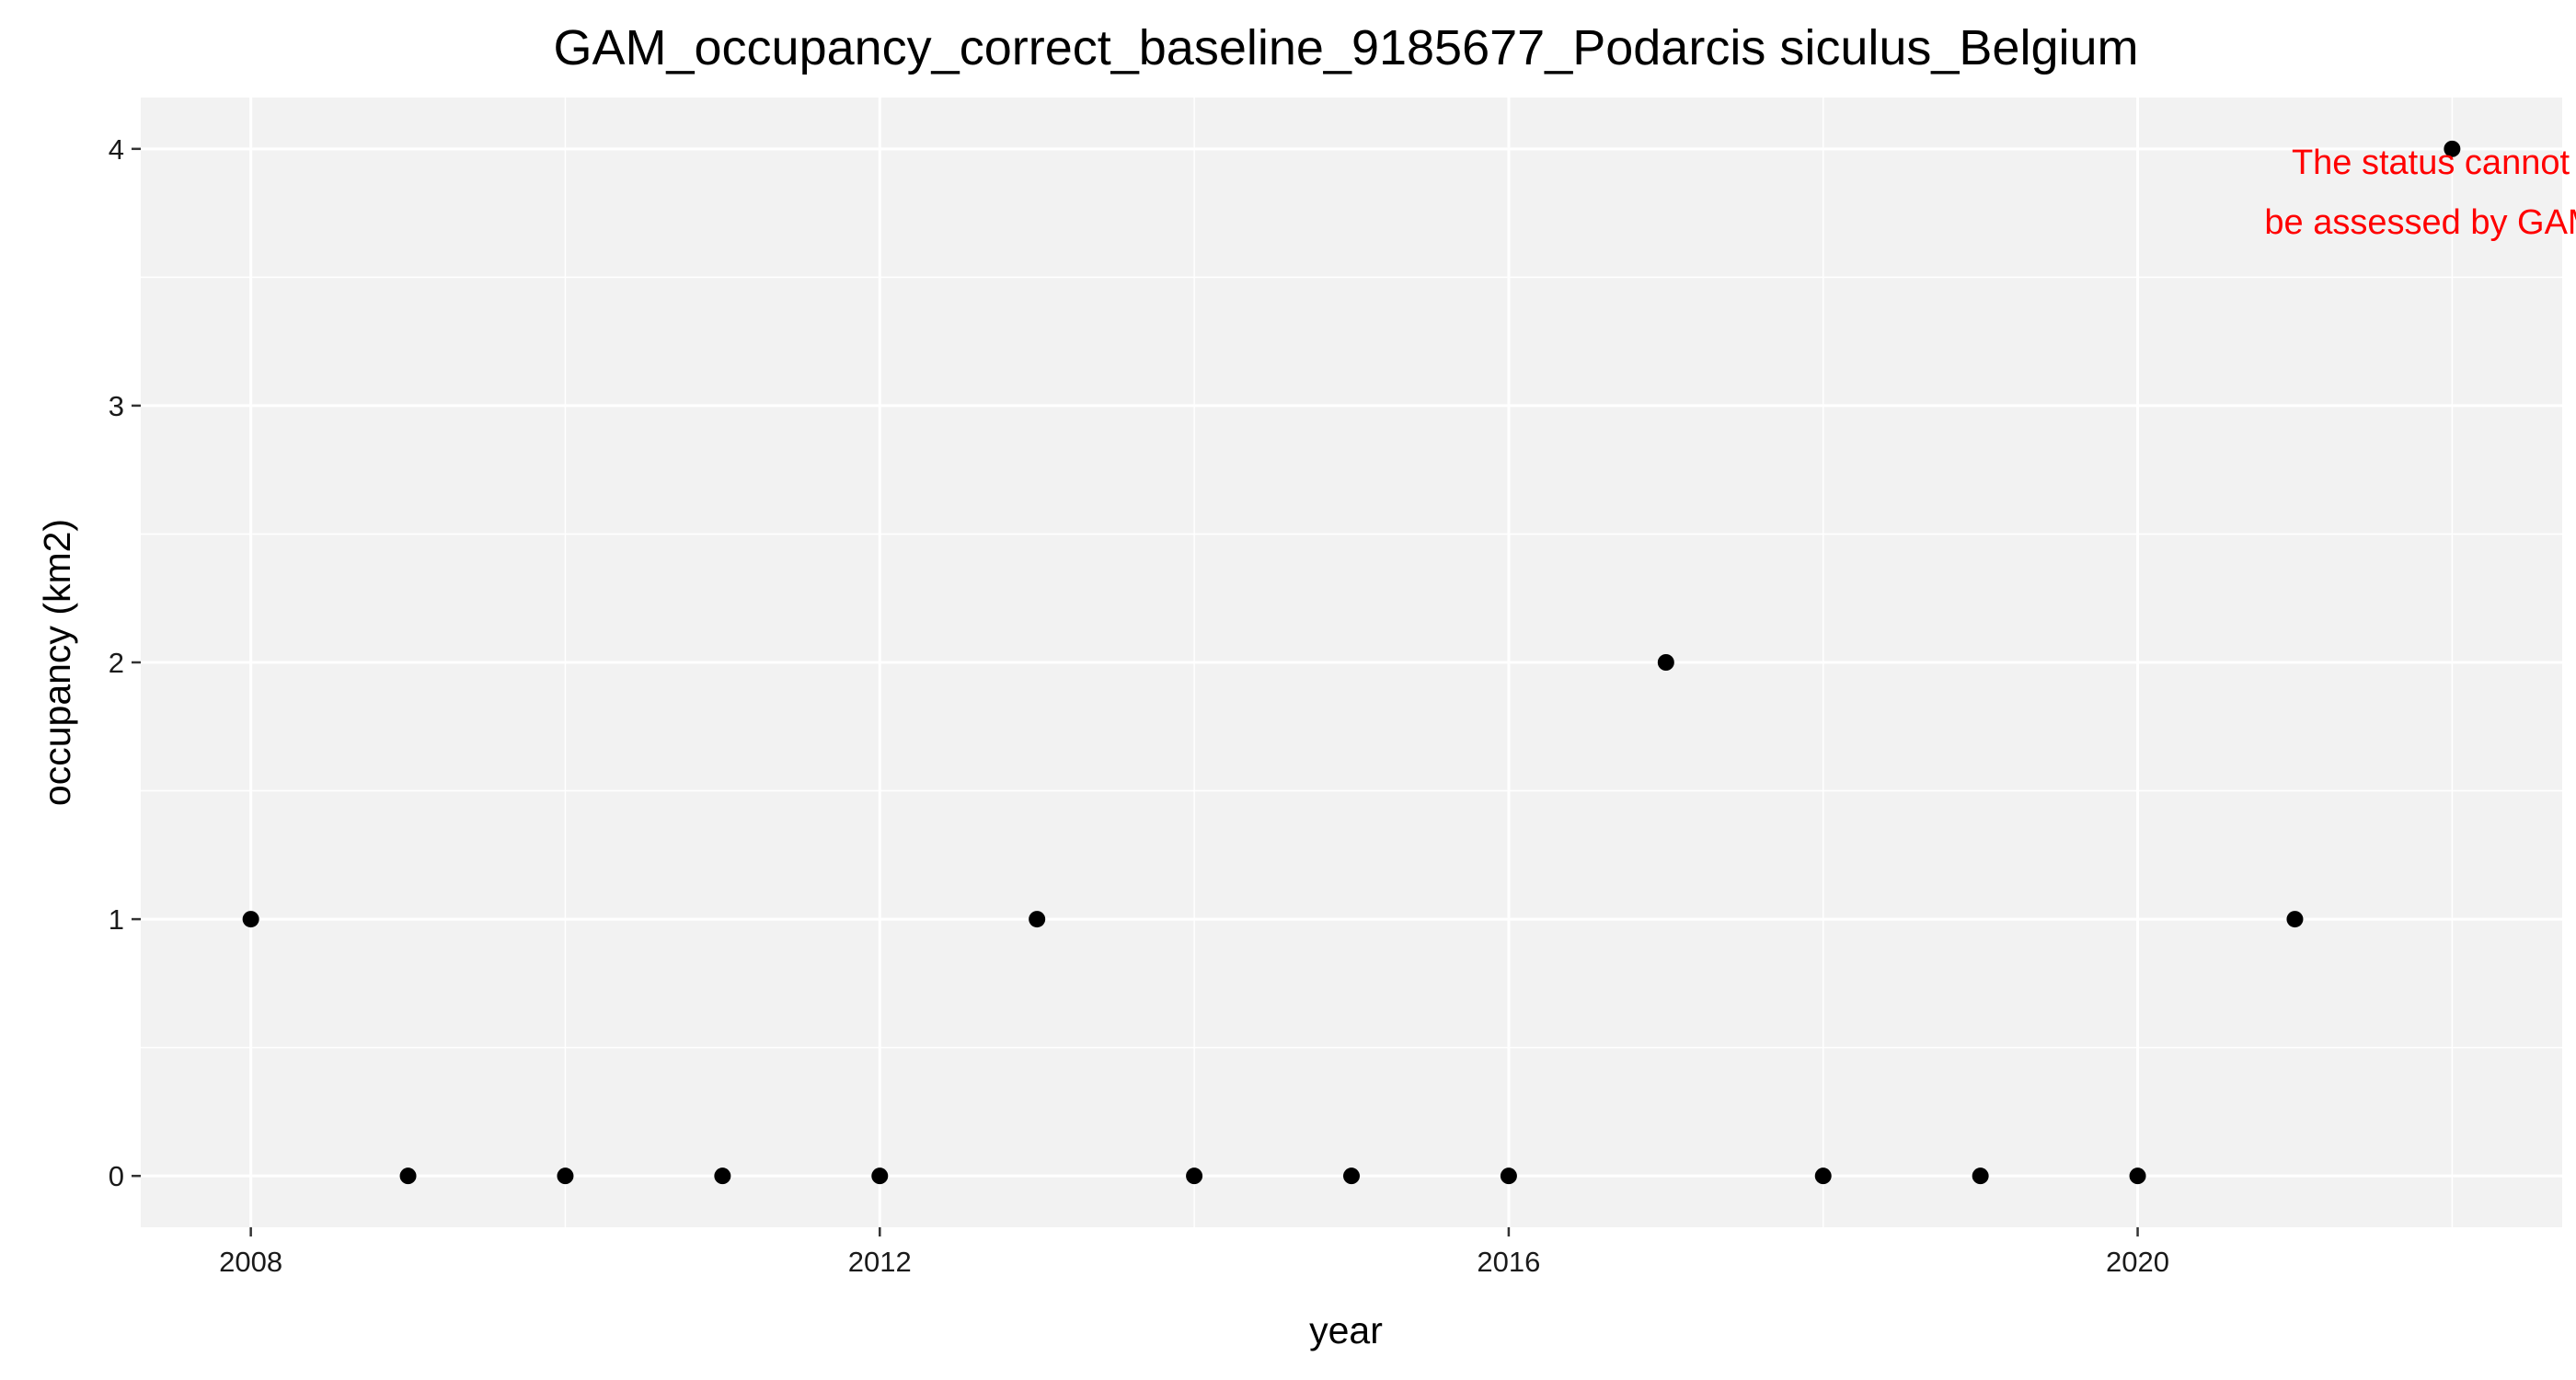 Image resolution: width=2576 pixels, height=1380 pixels. Describe the element at coordinates (1508, 1262) in the screenshot. I see `x-tick-label: 2016` at that location.